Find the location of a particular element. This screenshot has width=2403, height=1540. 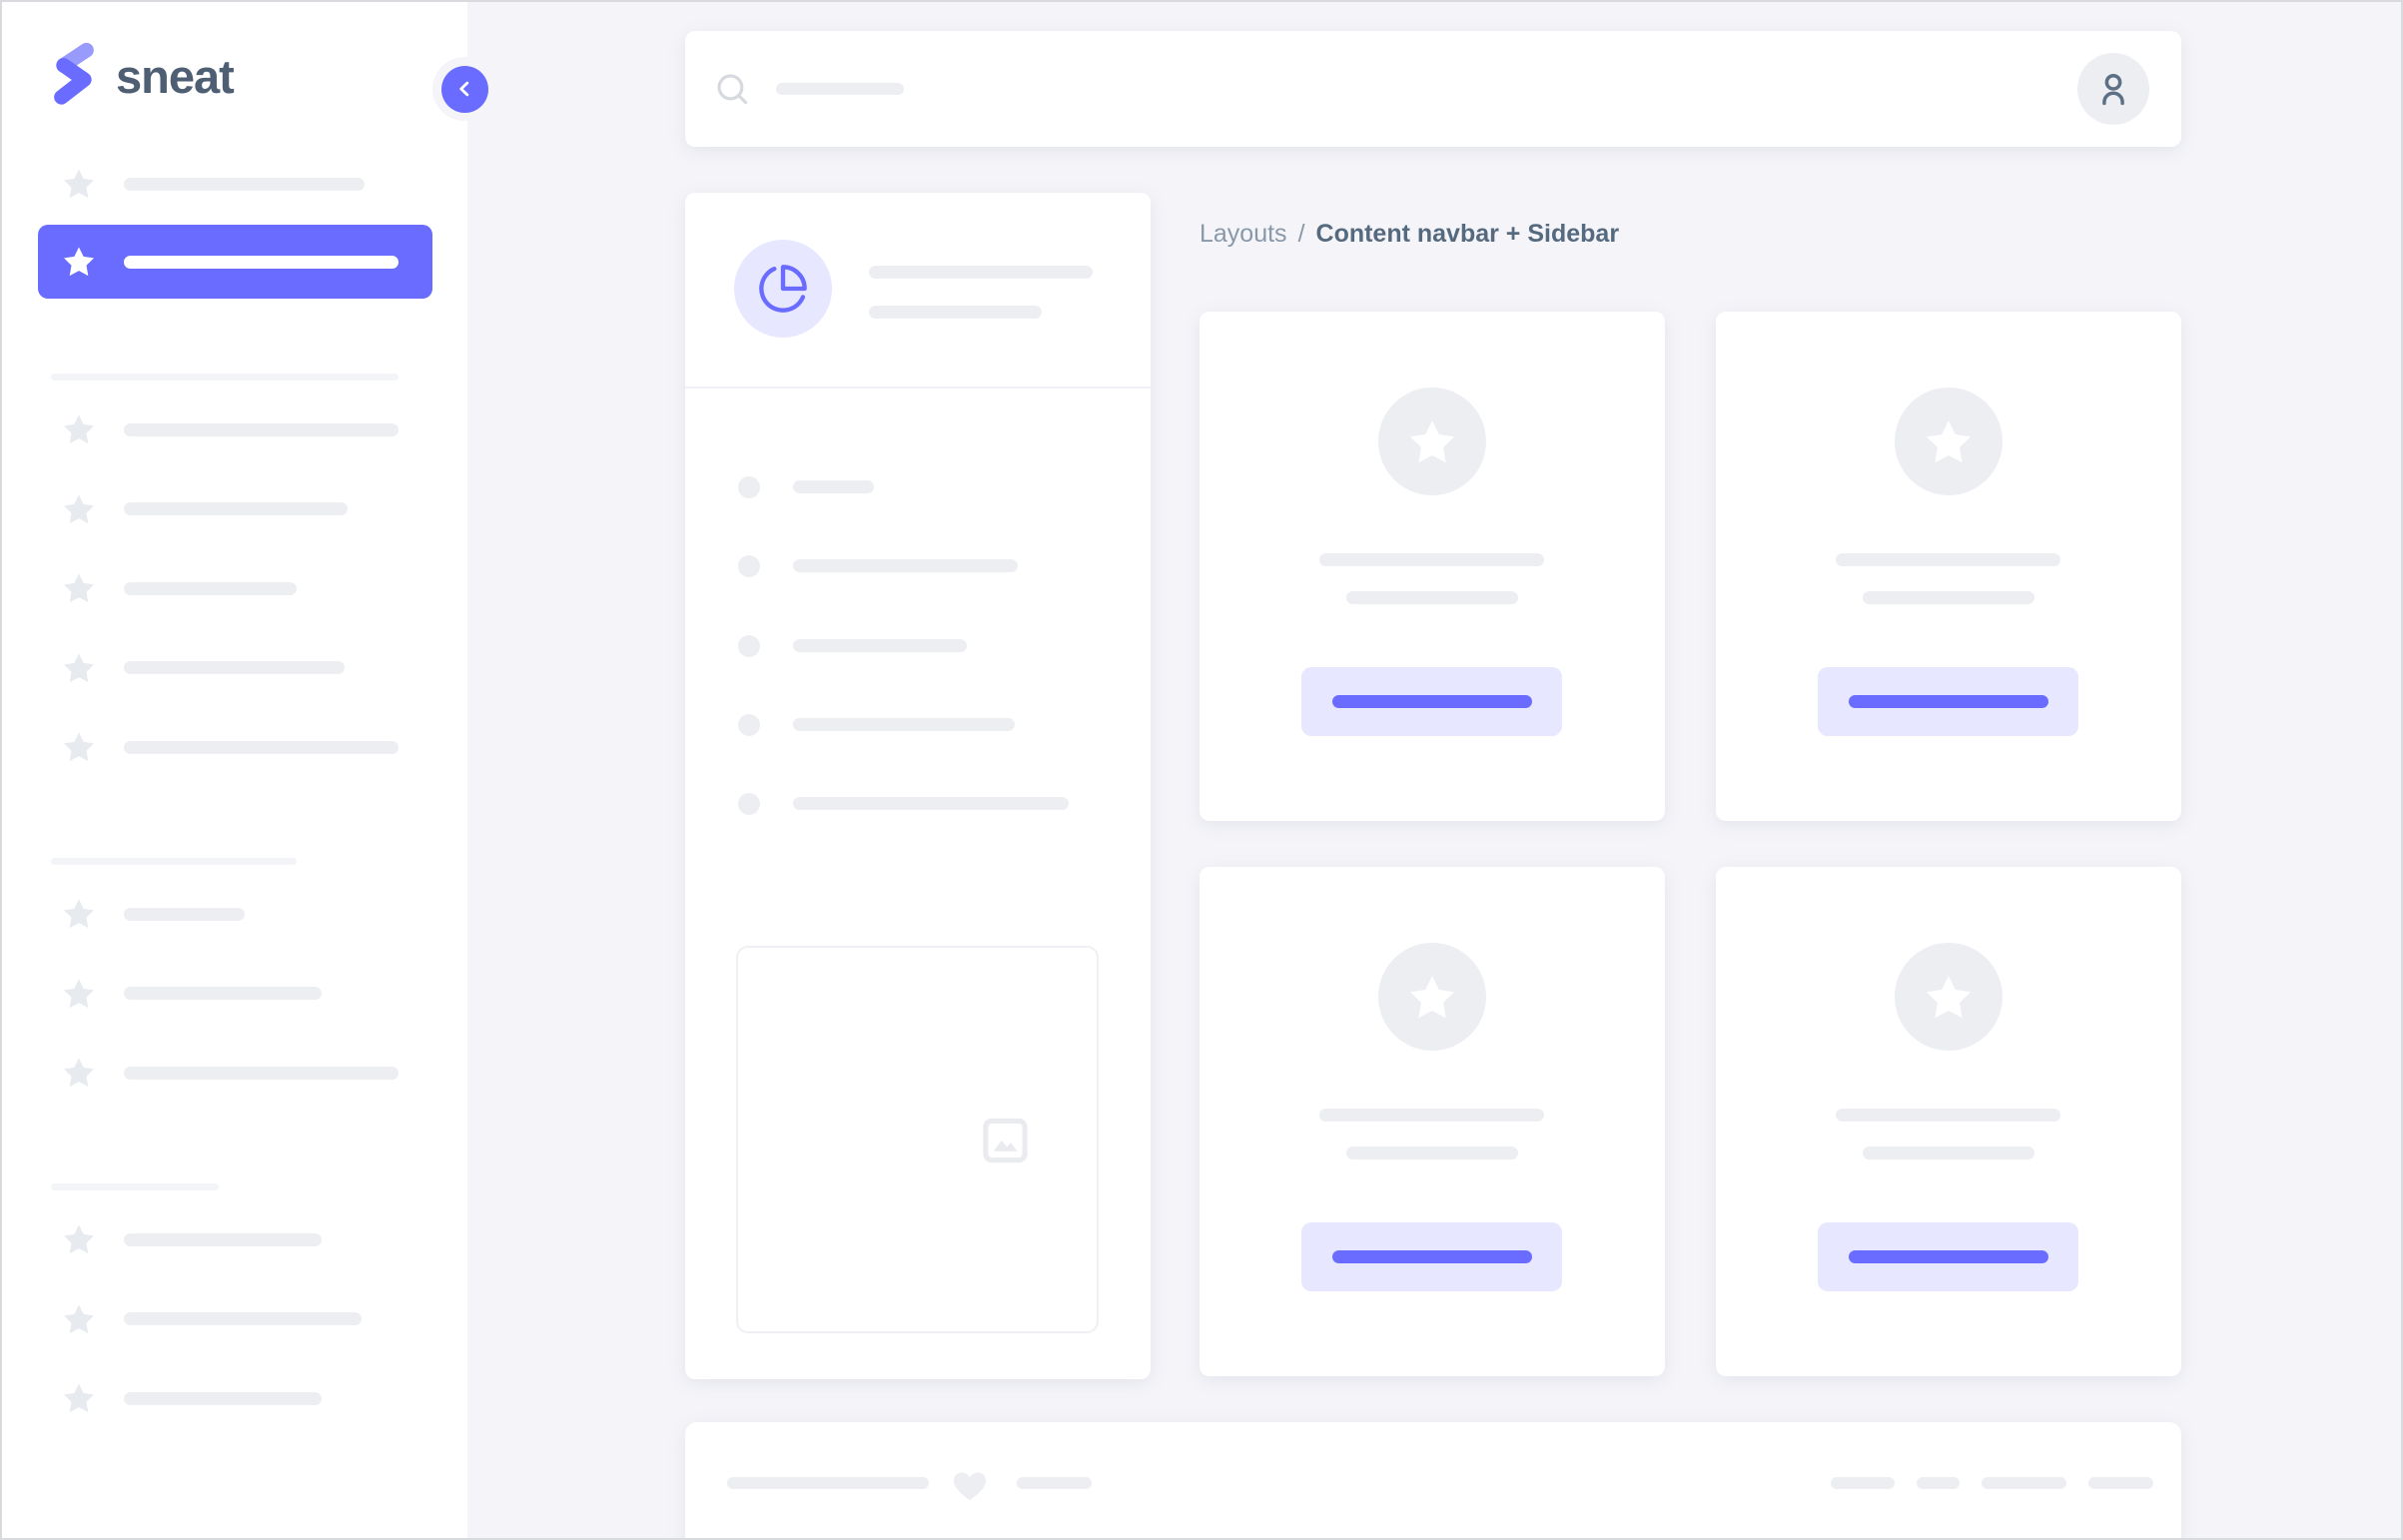

navbar-search is located at coordinates (808, 89).